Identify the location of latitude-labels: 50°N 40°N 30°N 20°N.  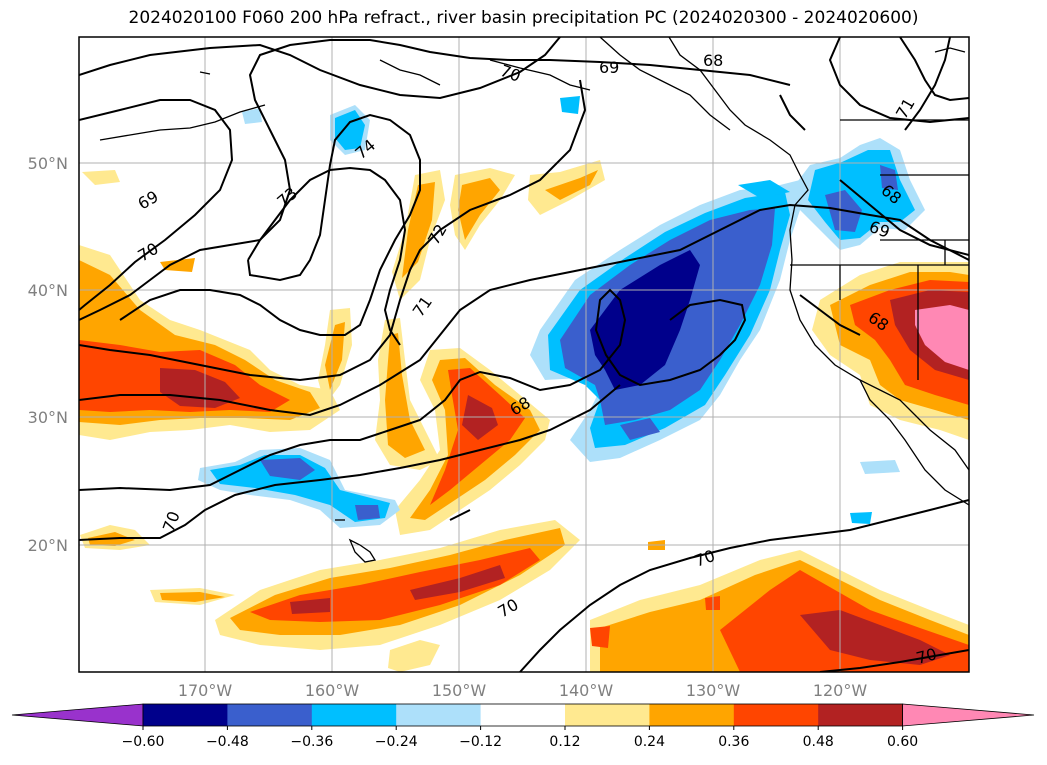
(48, 354).